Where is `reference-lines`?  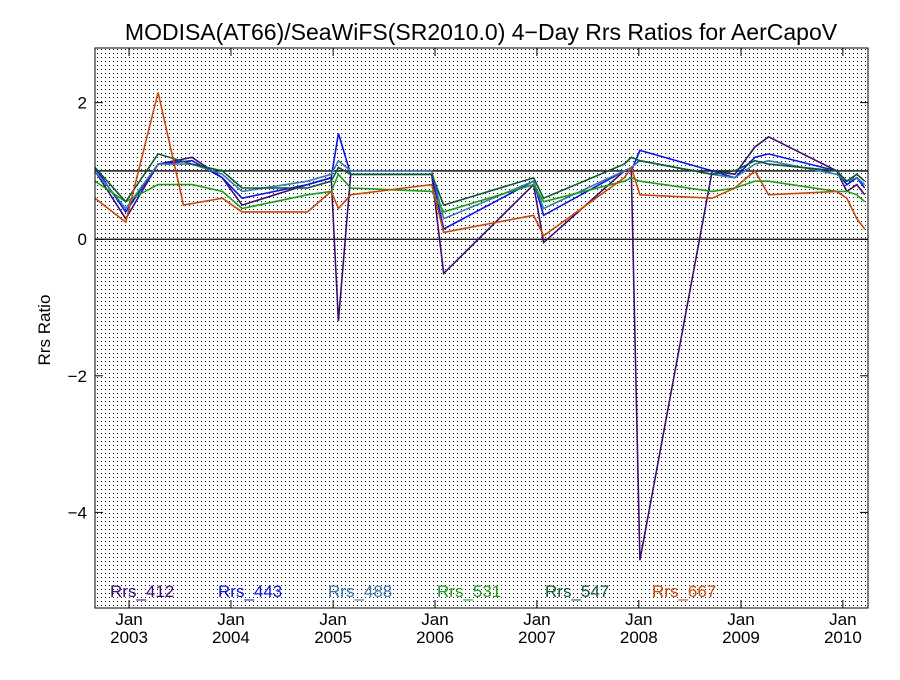
reference-lines is located at coordinates (481, 205).